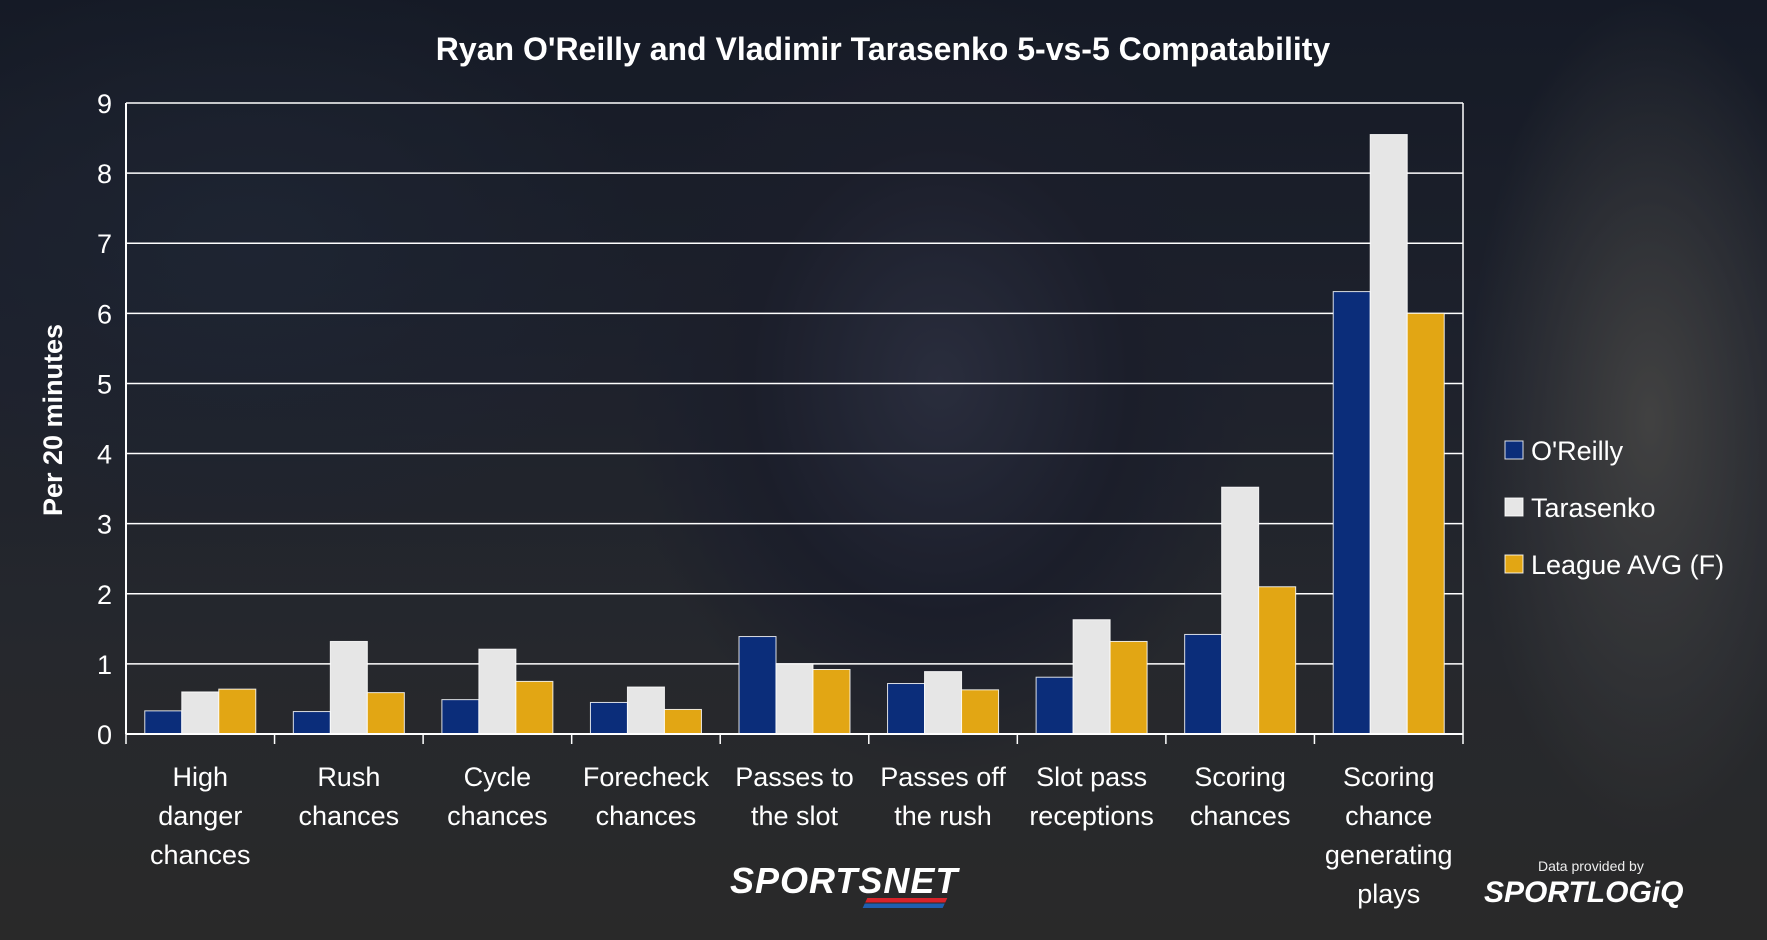  I want to click on x-tick-label: Scoring chances, so click(1240, 796).